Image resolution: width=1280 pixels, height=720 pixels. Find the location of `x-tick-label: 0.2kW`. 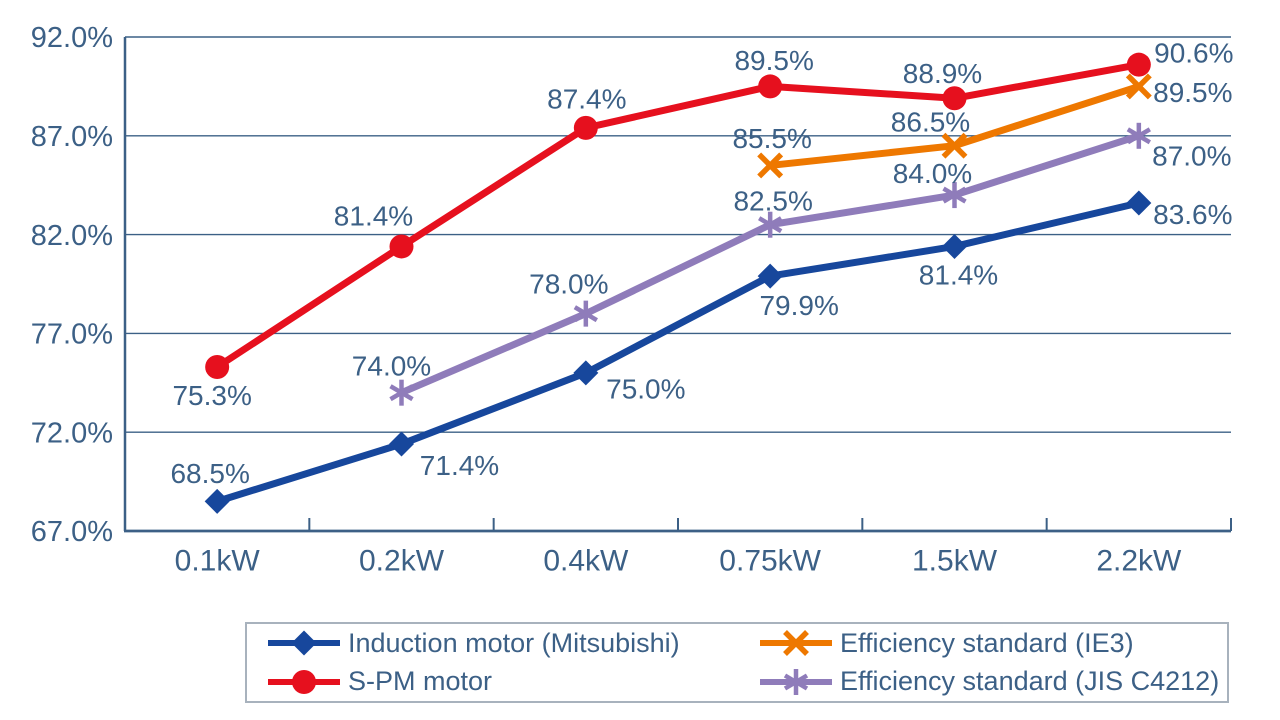

x-tick-label: 0.2kW is located at coordinates (402, 561).